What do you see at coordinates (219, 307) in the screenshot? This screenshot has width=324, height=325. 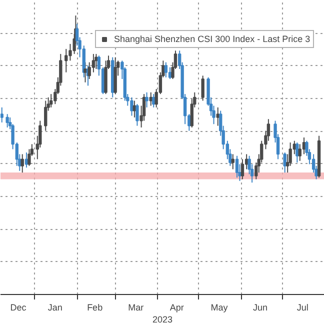 I see `x-tick-label: May` at bounding box center [219, 307].